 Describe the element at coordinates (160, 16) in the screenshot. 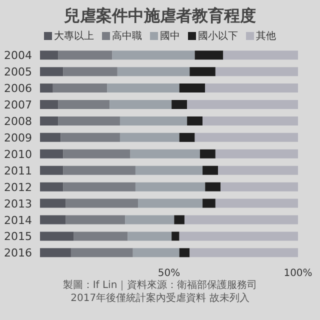

I see `chart-title: 兒虐案件中施虐者教育程度` at that location.